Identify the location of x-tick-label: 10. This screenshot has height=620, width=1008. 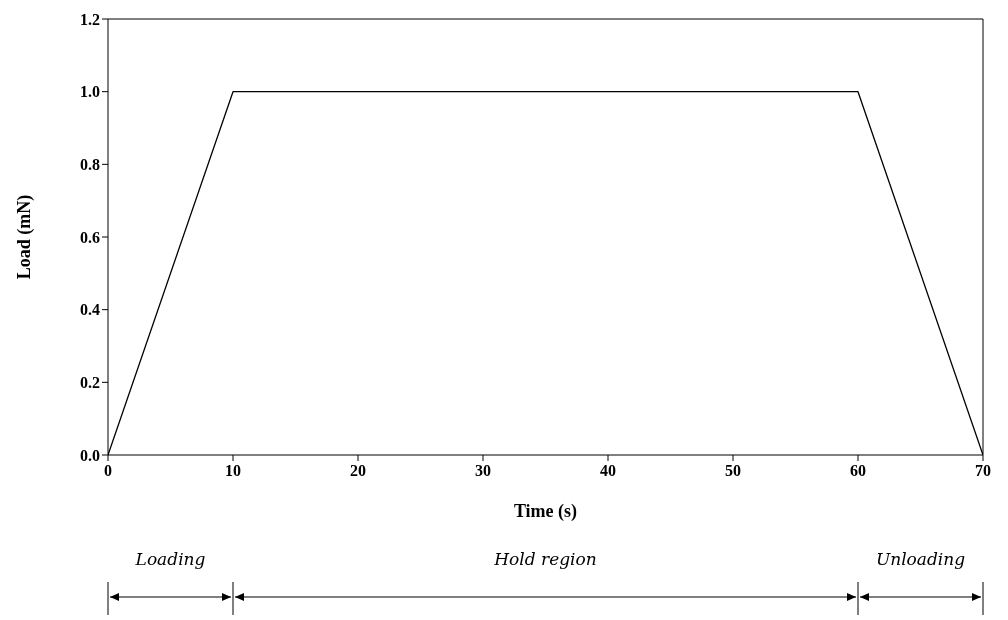
(233, 471).